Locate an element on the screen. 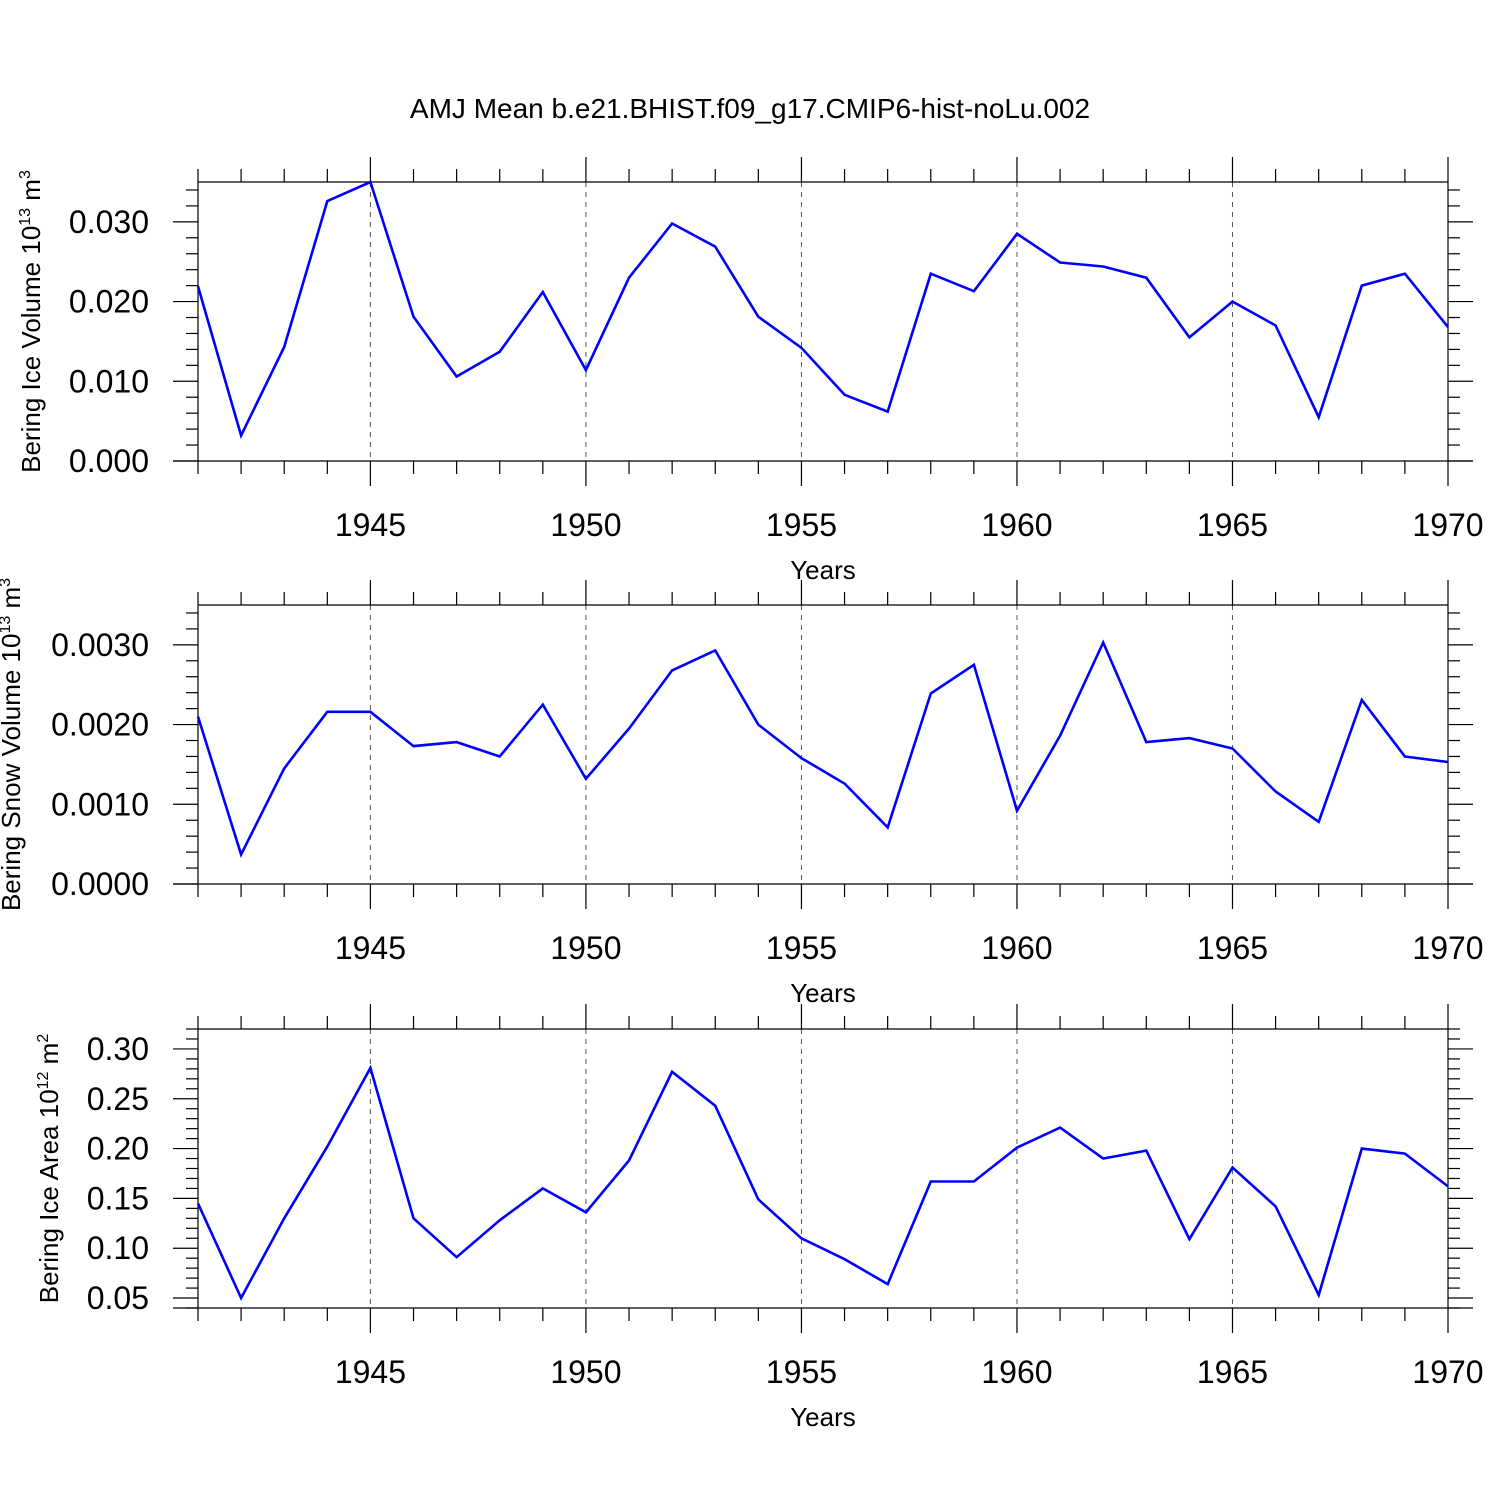 The width and height of the screenshot is (1500, 1500). y-tick-label: 0.0030 is located at coordinates (100, 645).